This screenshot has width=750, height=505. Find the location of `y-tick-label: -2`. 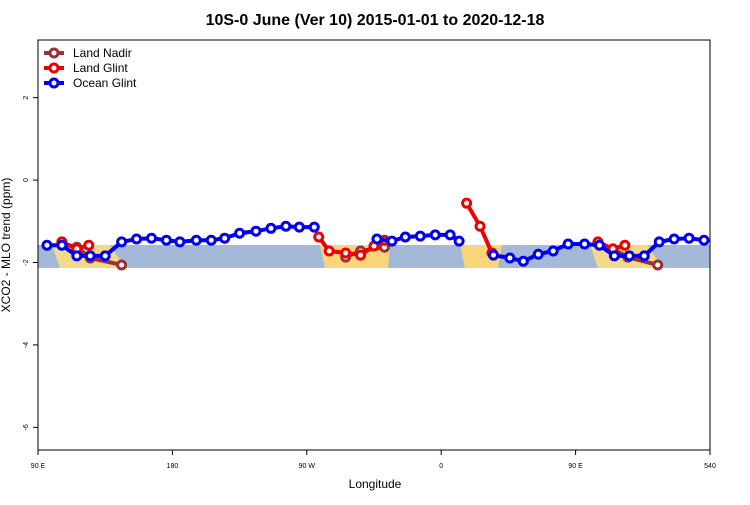

y-tick-label: -2 is located at coordinates (26, 262).